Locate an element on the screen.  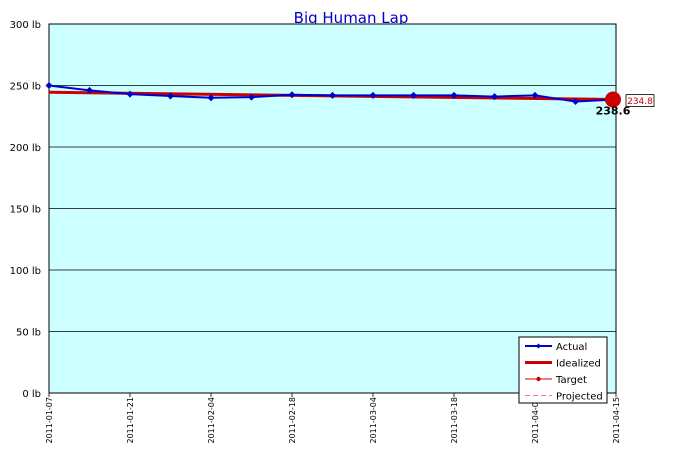
data-point-target is located at coordinates (613, 99).